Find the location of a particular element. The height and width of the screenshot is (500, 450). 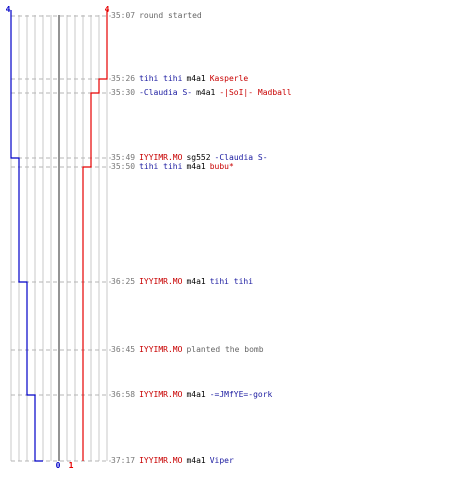

red-team-step-line is located at coordinates (95, 235).